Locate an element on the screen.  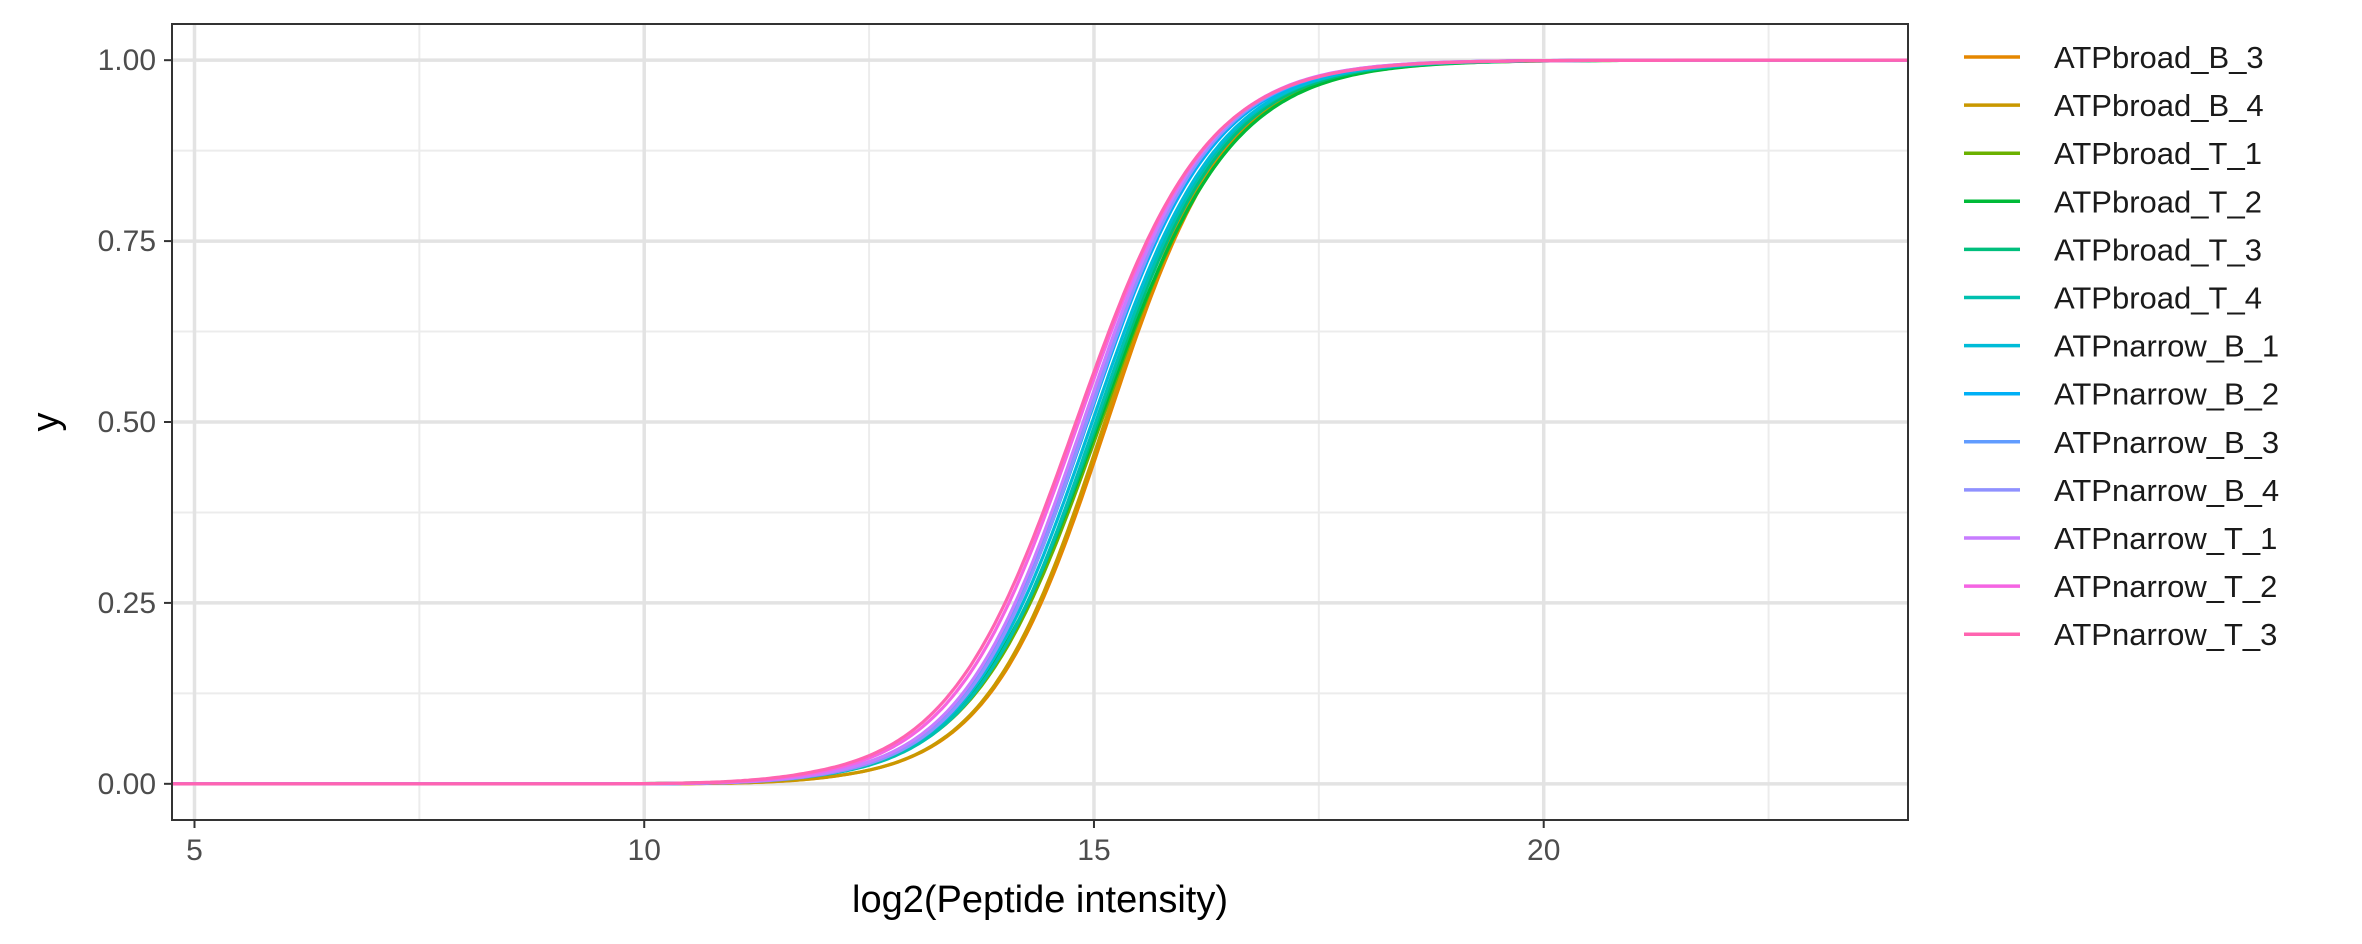
legend-label: ATPbroad_T_2 is located at coordinates (2158, 201).